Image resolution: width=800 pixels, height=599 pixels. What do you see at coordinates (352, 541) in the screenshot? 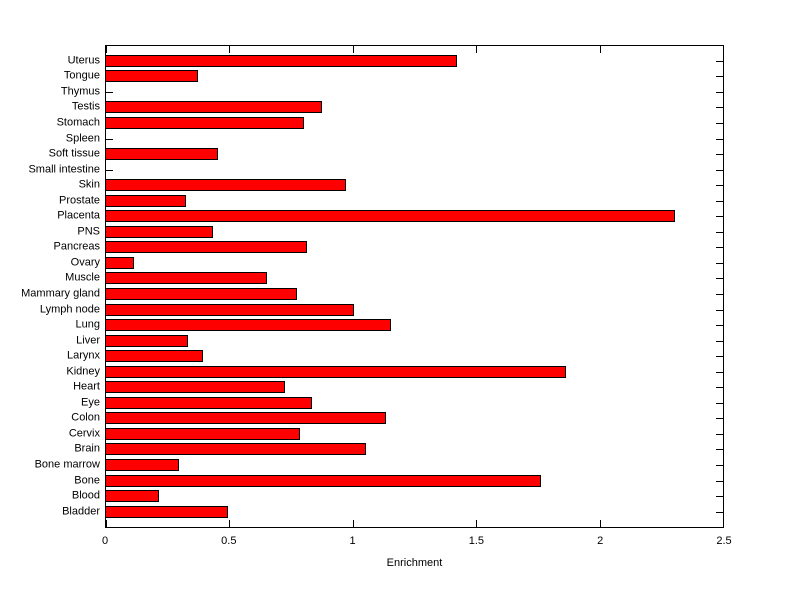
I see `x-tick-label: 1` at bounding box center [352, 541].